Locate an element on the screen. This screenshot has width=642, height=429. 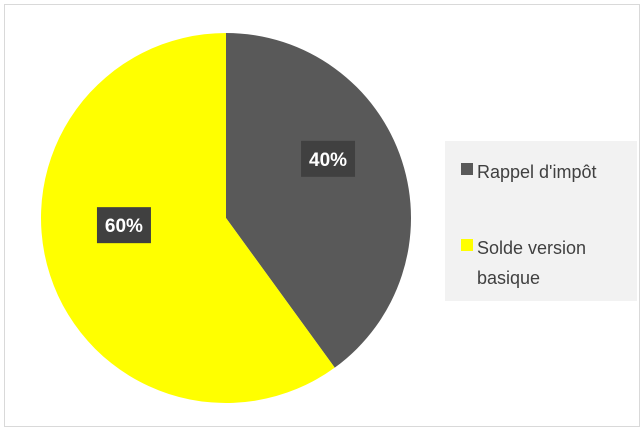
legend-label-rappel-impot: Rappel d'impôt is located at coordinates (537, 172).